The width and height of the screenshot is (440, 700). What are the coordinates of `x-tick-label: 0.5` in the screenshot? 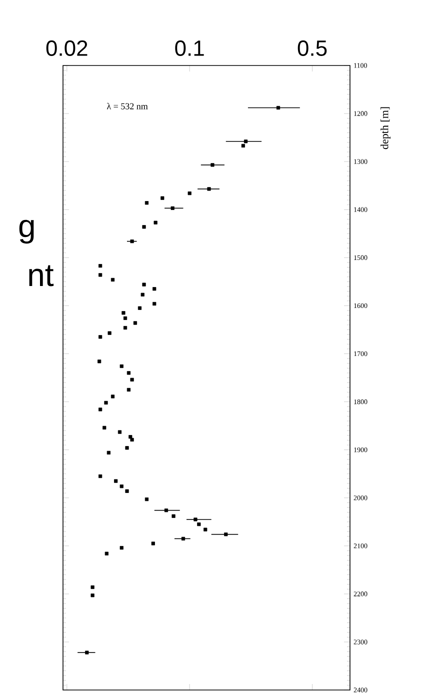 It's located at (312, 48).